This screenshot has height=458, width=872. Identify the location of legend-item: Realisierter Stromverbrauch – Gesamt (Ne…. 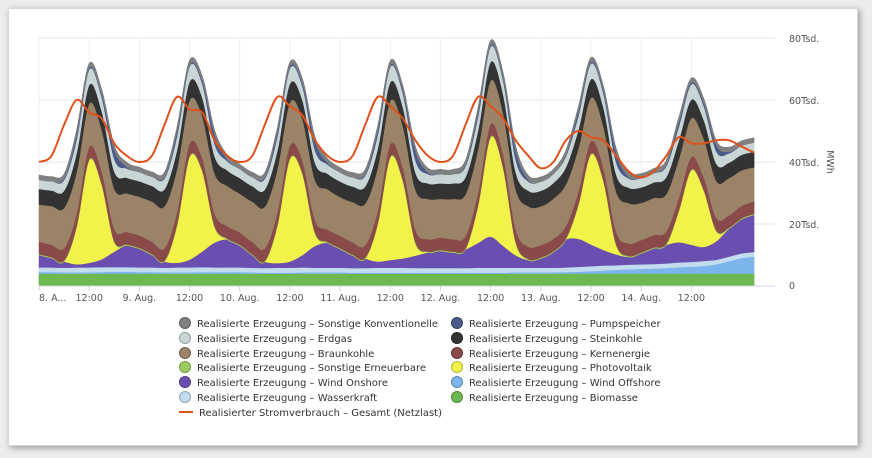
(310, 414).